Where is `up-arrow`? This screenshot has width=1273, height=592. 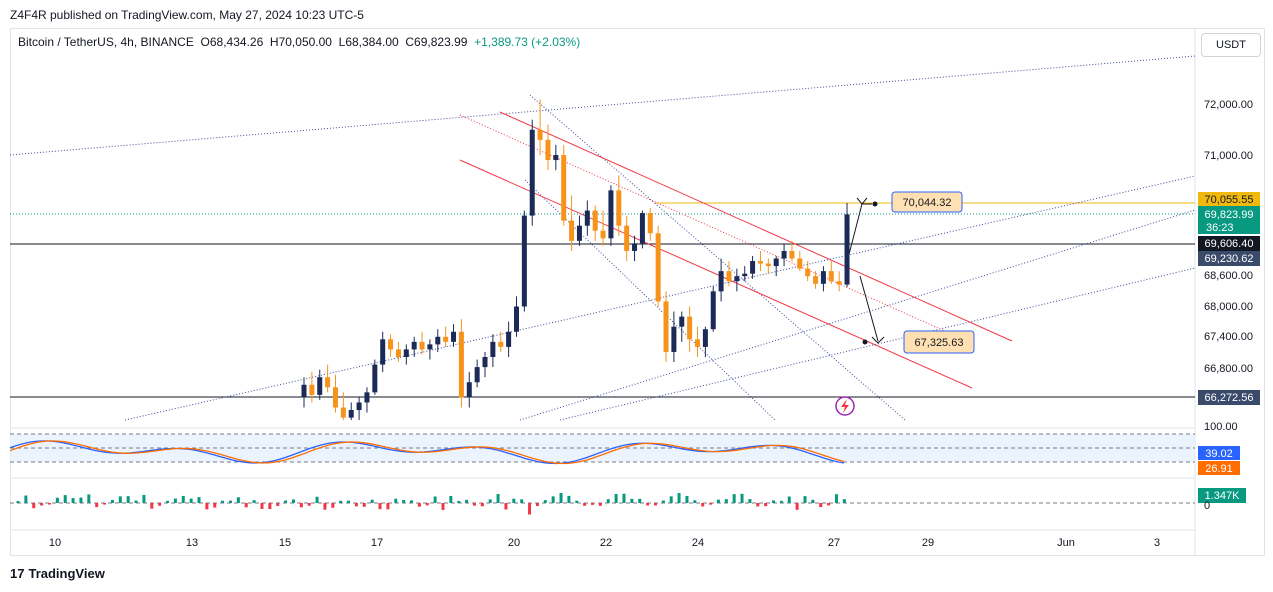 up-arrow is located at coordinates (858, 235).